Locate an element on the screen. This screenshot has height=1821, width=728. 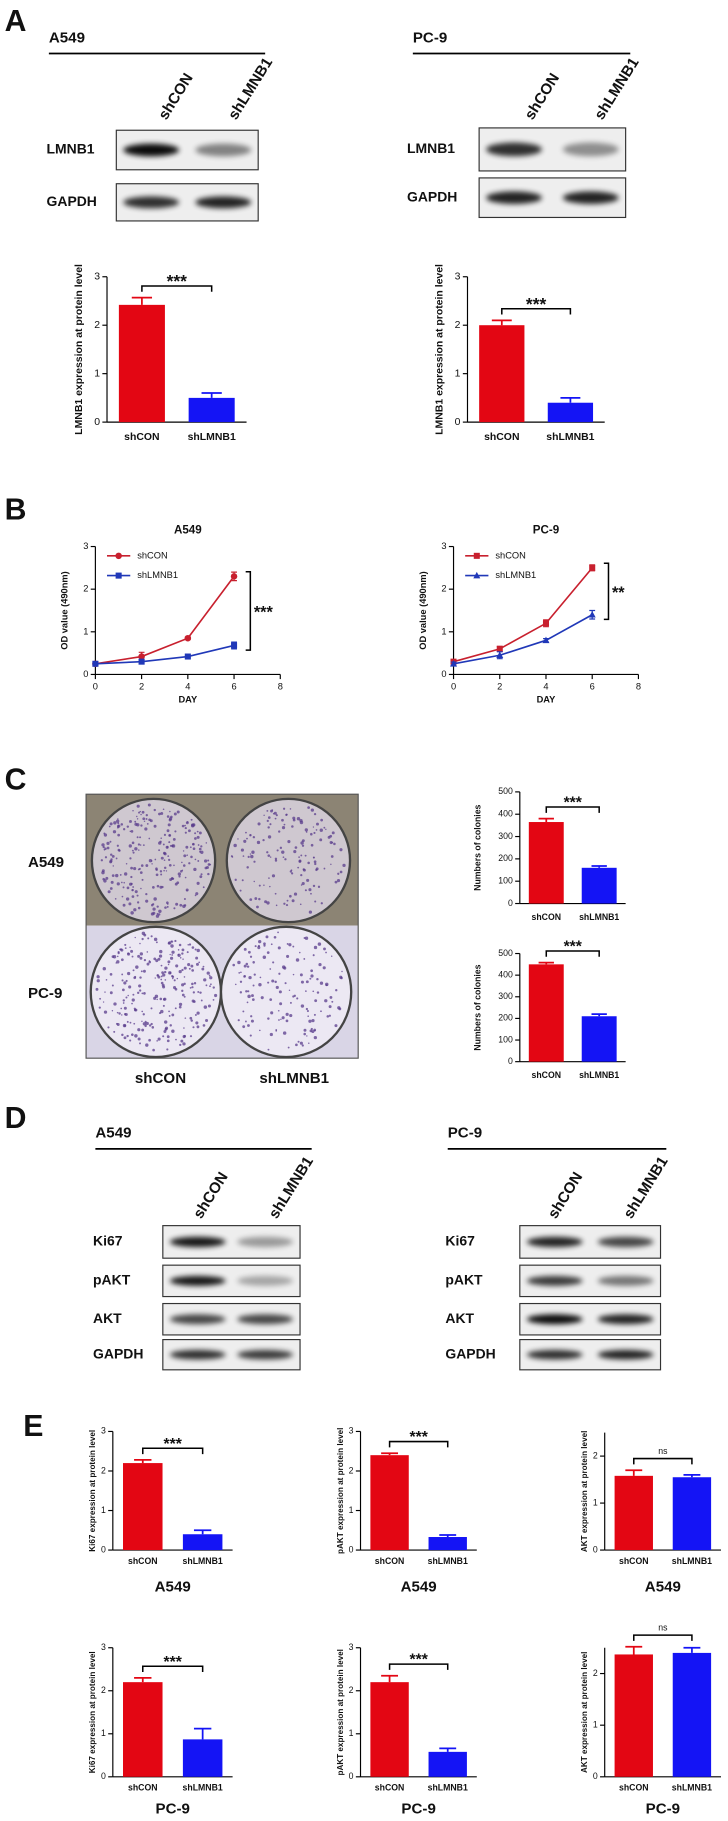
band-label: pAKT is located at coordinates (464, 1280).